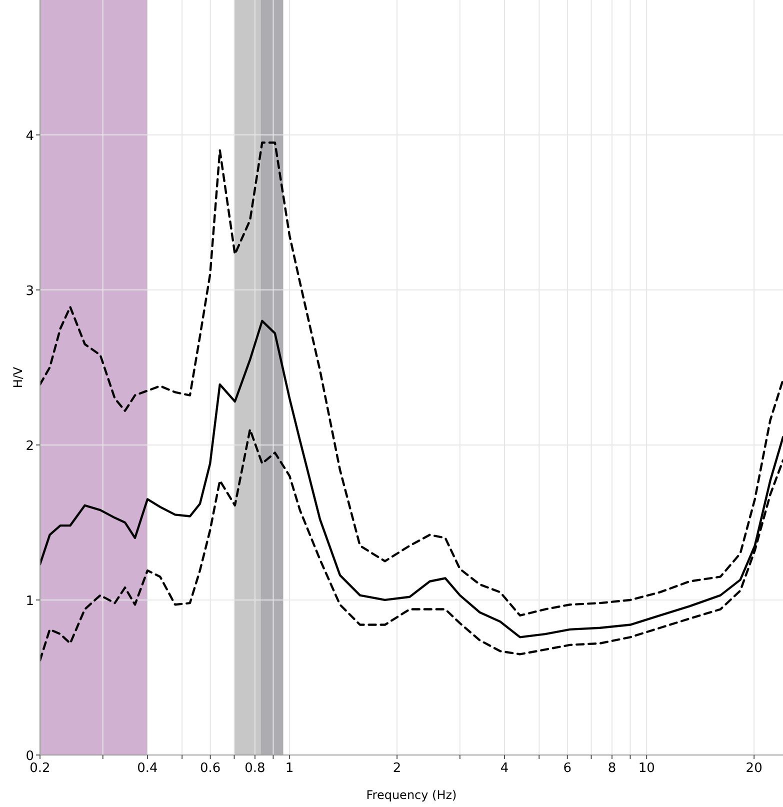  Describe the element at coordinates (30, 136) in the screenshot. I see `y-tick-label: 4` at that location.